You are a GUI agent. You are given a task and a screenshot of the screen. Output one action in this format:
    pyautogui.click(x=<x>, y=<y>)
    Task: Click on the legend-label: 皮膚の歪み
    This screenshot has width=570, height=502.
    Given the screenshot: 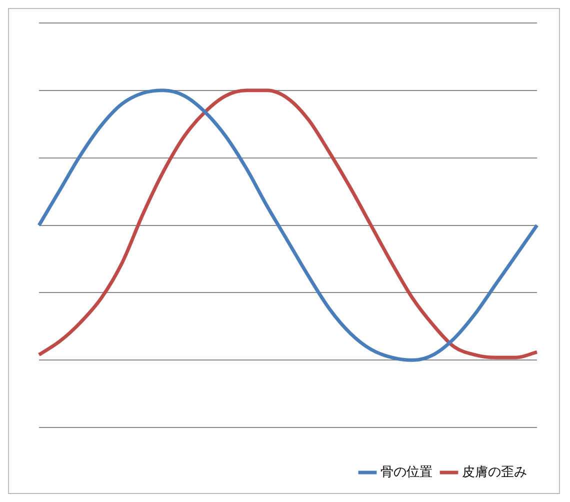 What is the action you would take?
    pyautogui.click(x=494, y=472)
    